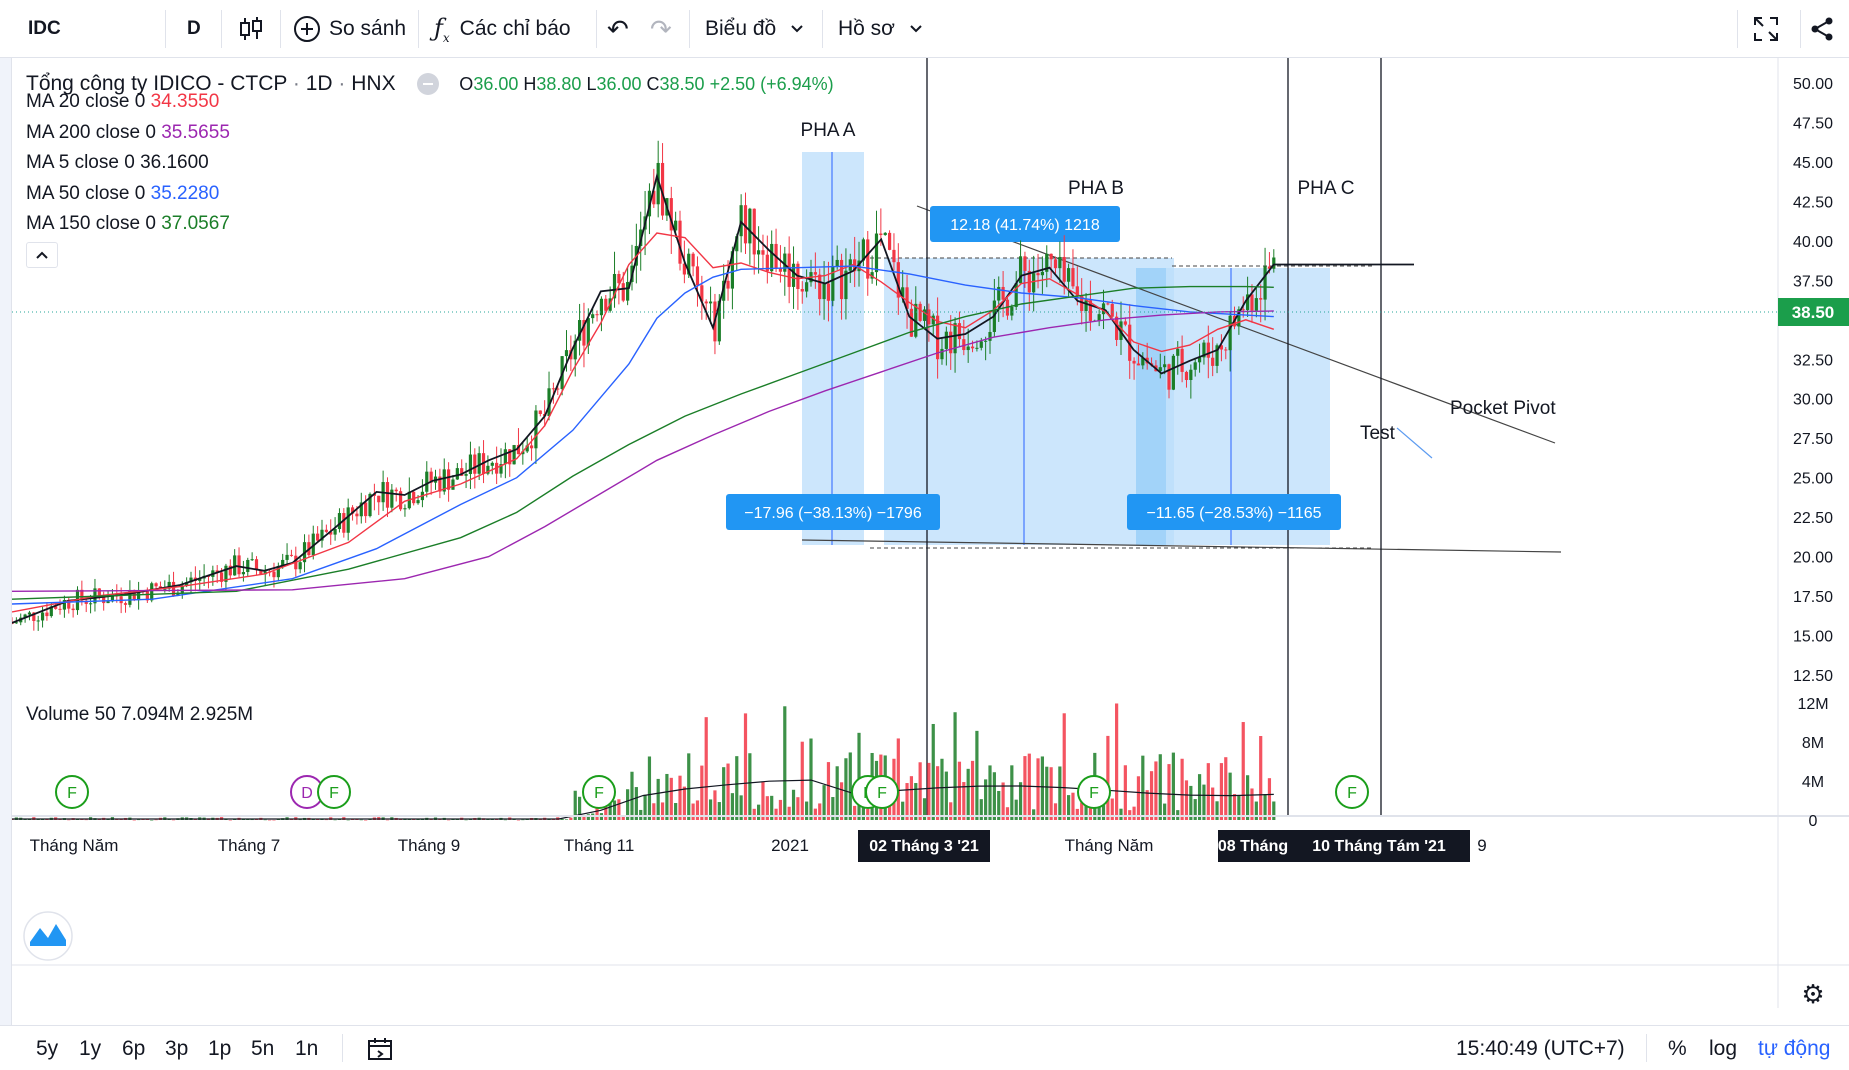  I want to click on ma-legend-0: MA 20 close 0 34.3550, so click(122, 102).